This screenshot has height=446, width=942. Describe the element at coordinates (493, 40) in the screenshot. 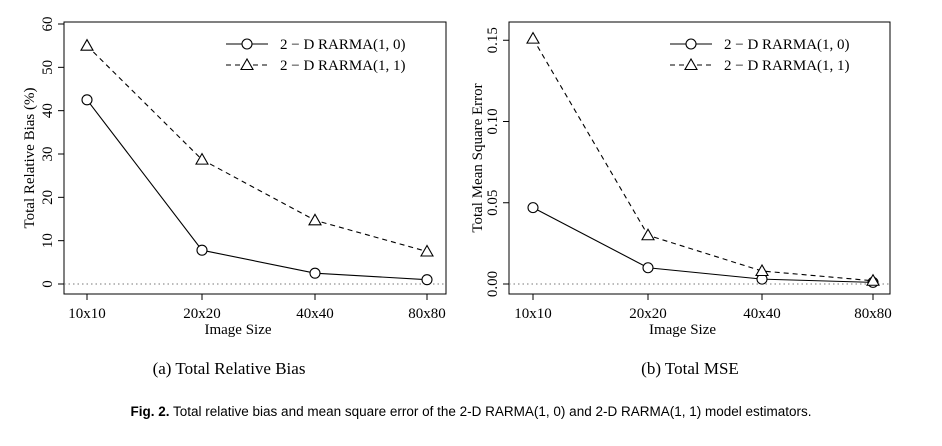

I see `y-tick-label: 0.15` at that location.